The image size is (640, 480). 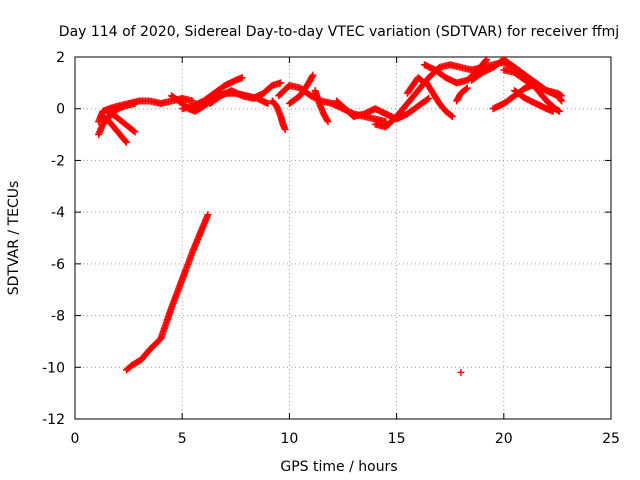 I want to click on x-tick-label: 10, so click(x=289, y=439).